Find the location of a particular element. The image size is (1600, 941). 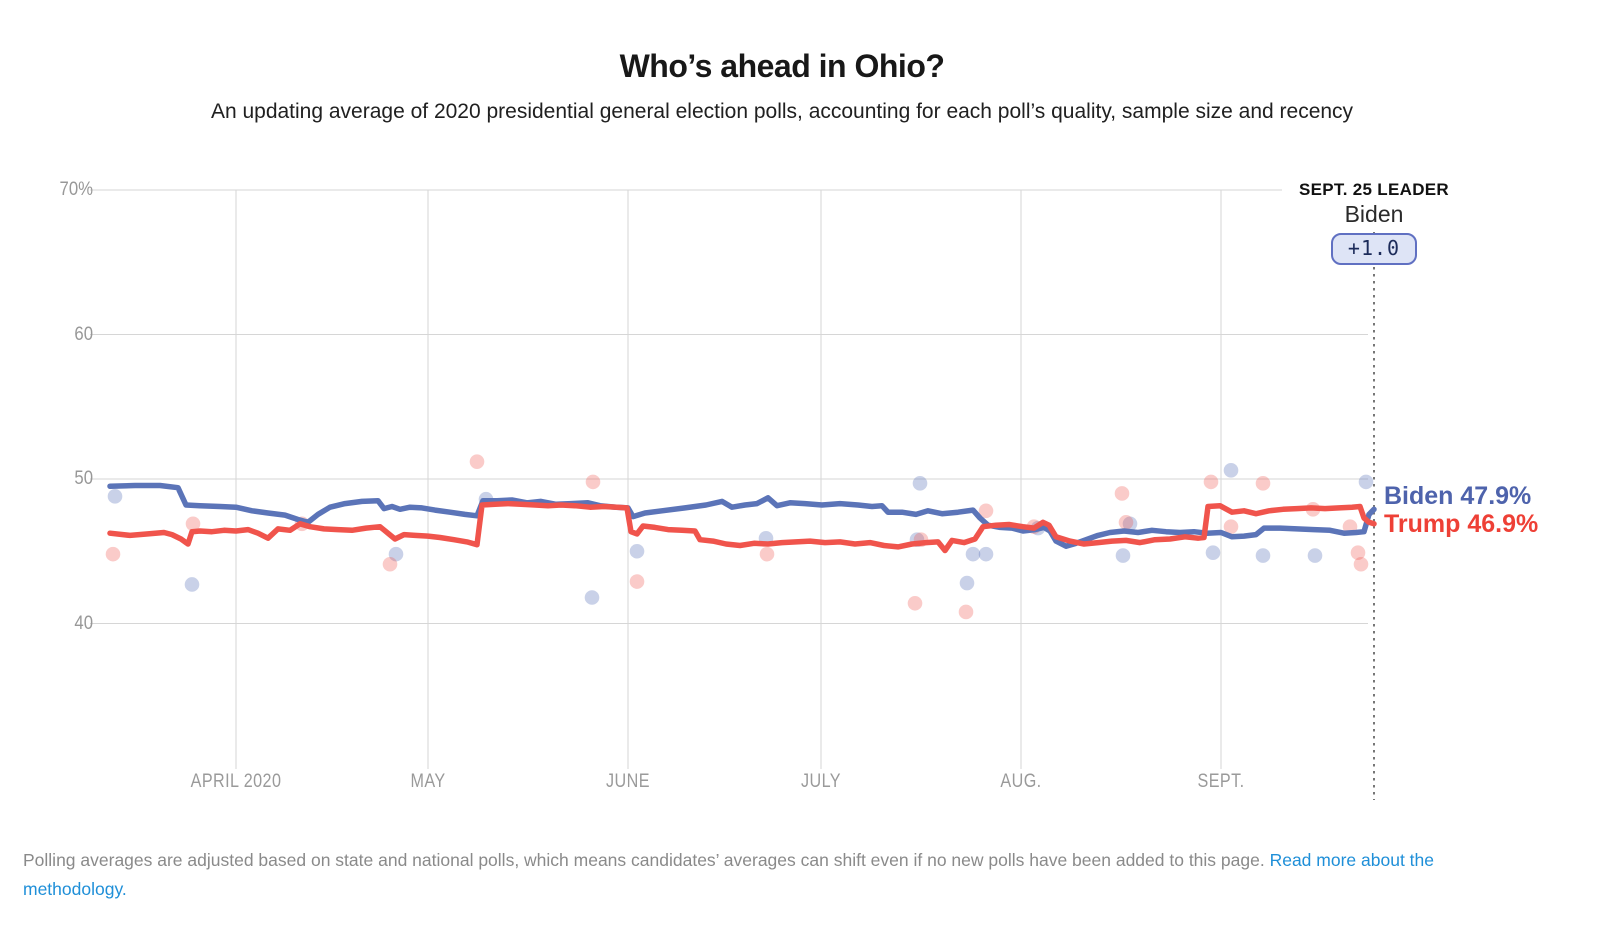

methodology-link: Read more about the methodology. is located at coordinates (728, 874).